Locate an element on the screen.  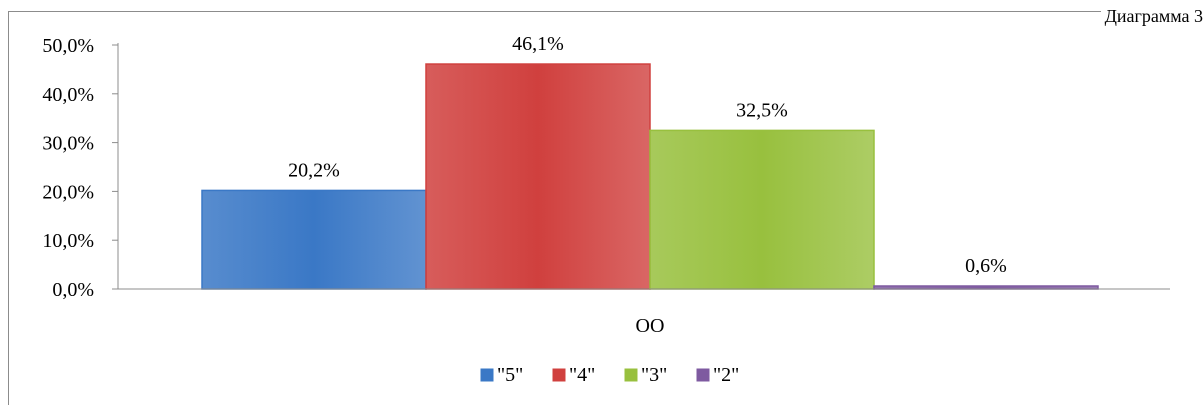
y-tick-label: 20,0% is located at coordinates (68, 192).